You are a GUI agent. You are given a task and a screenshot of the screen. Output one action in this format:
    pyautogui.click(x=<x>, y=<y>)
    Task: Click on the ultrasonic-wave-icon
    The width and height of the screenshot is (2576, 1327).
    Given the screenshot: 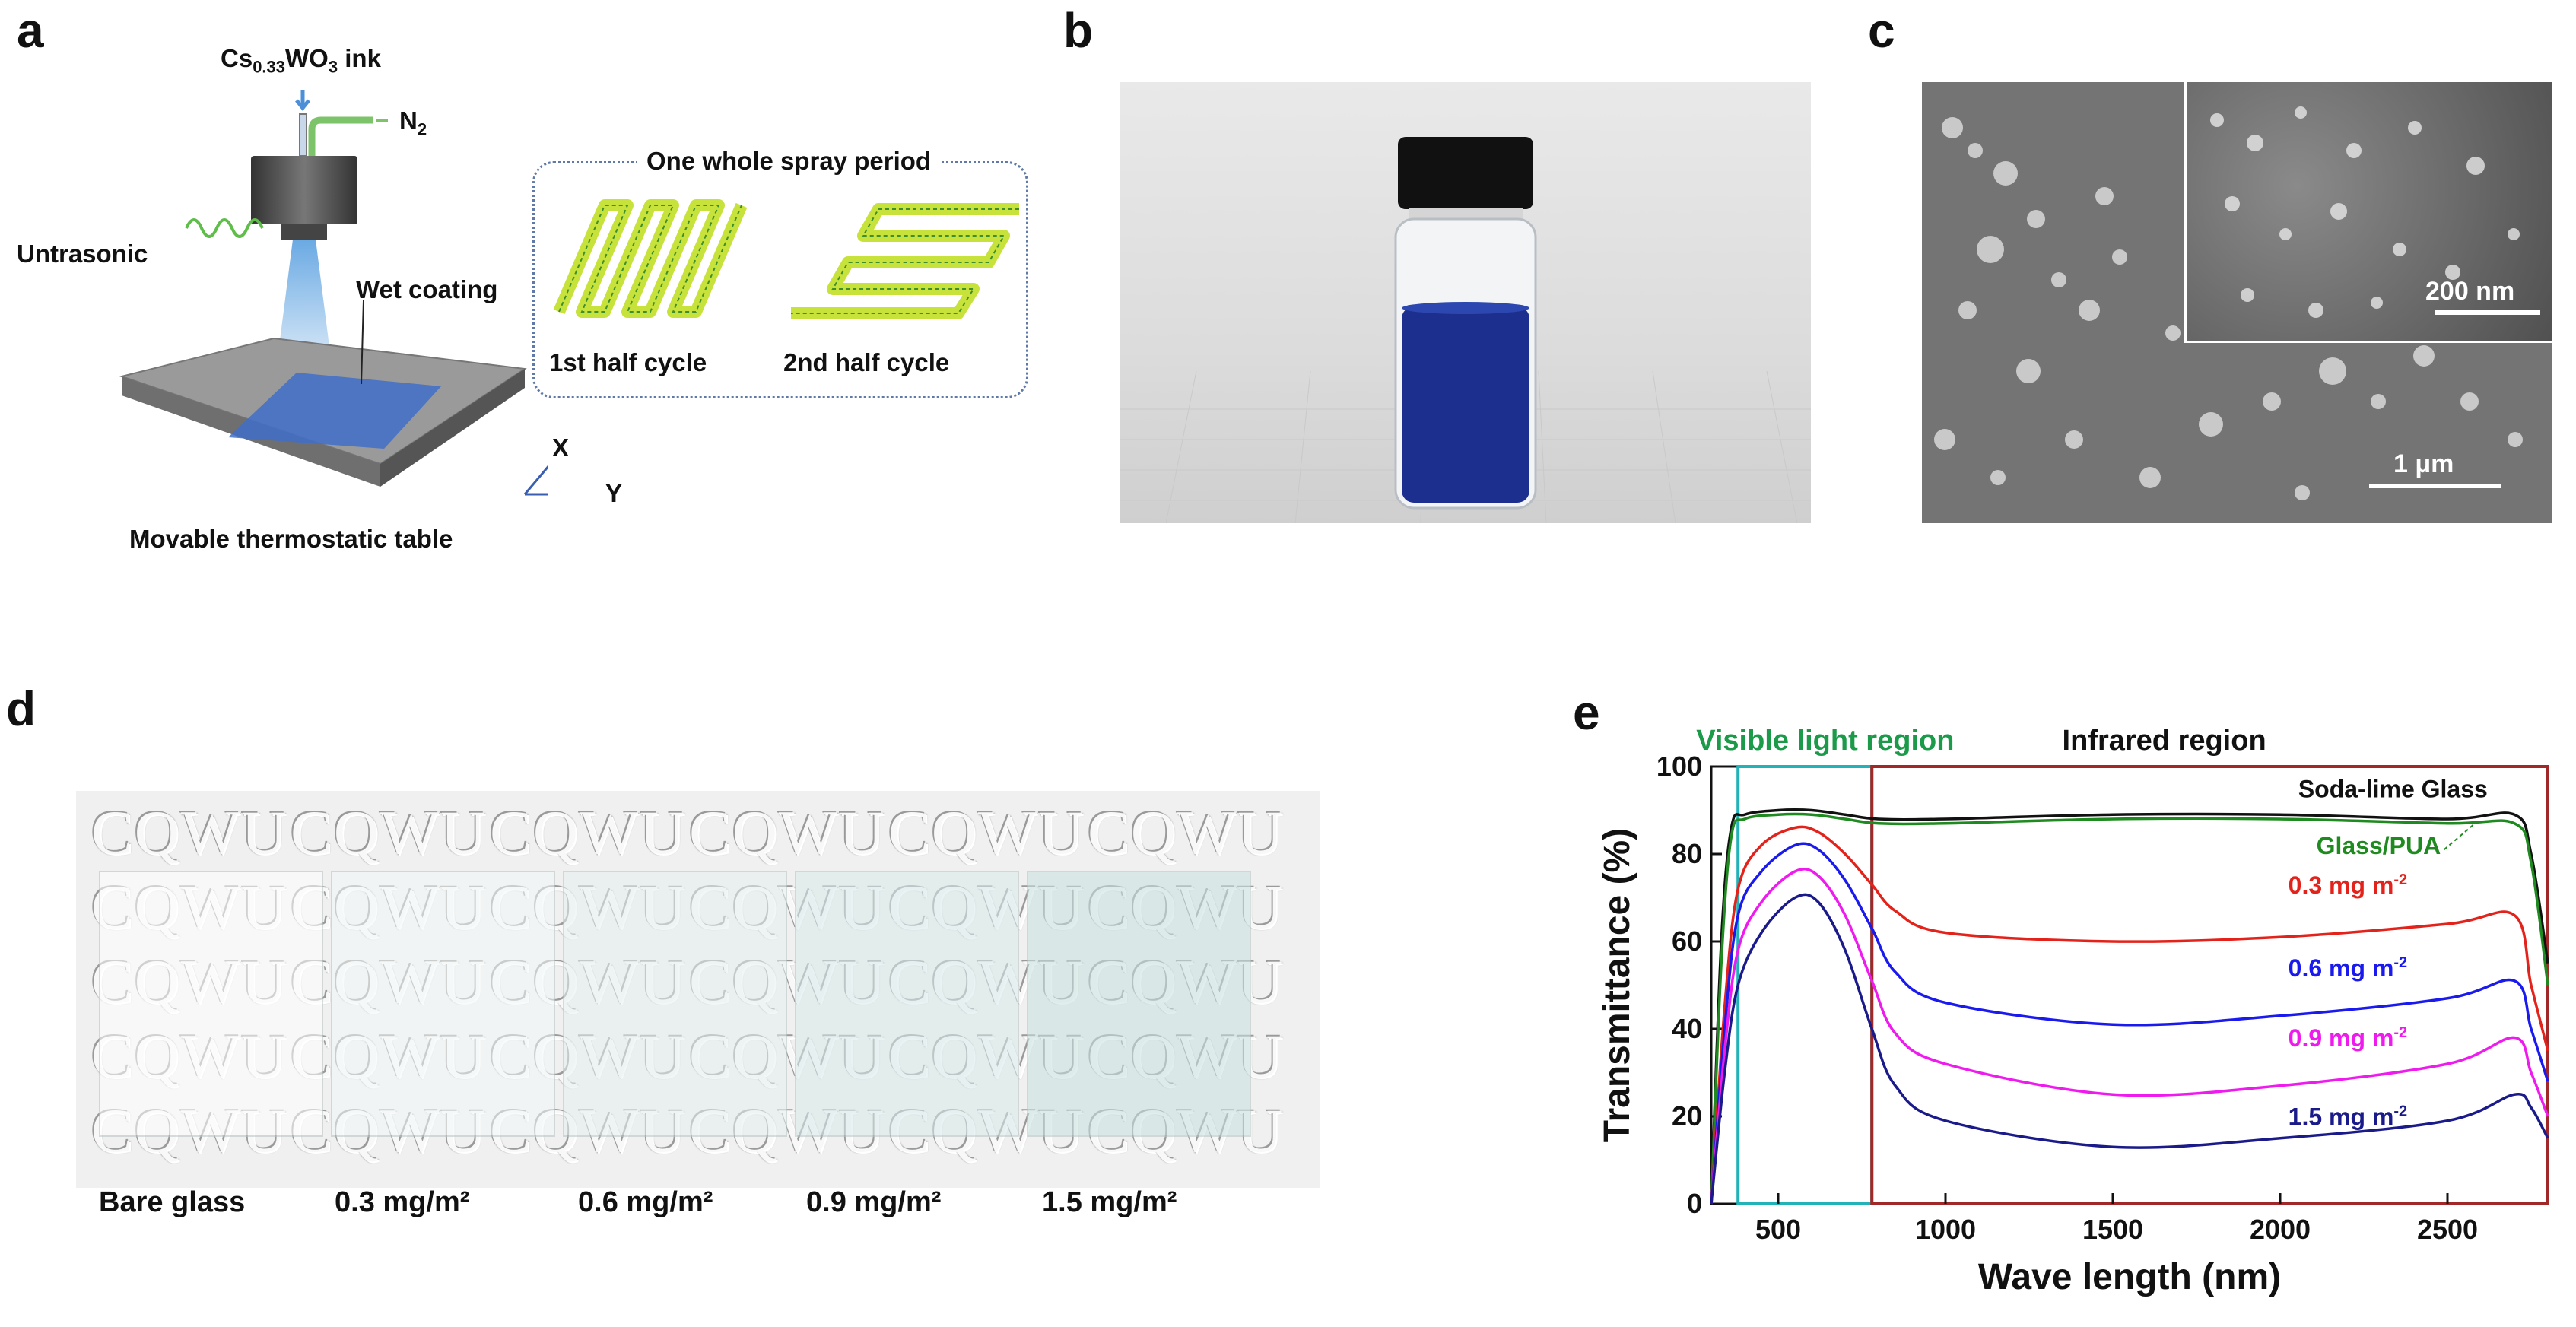 What is the action you would take?
    pyautogui.click(x=224, y=228)
    